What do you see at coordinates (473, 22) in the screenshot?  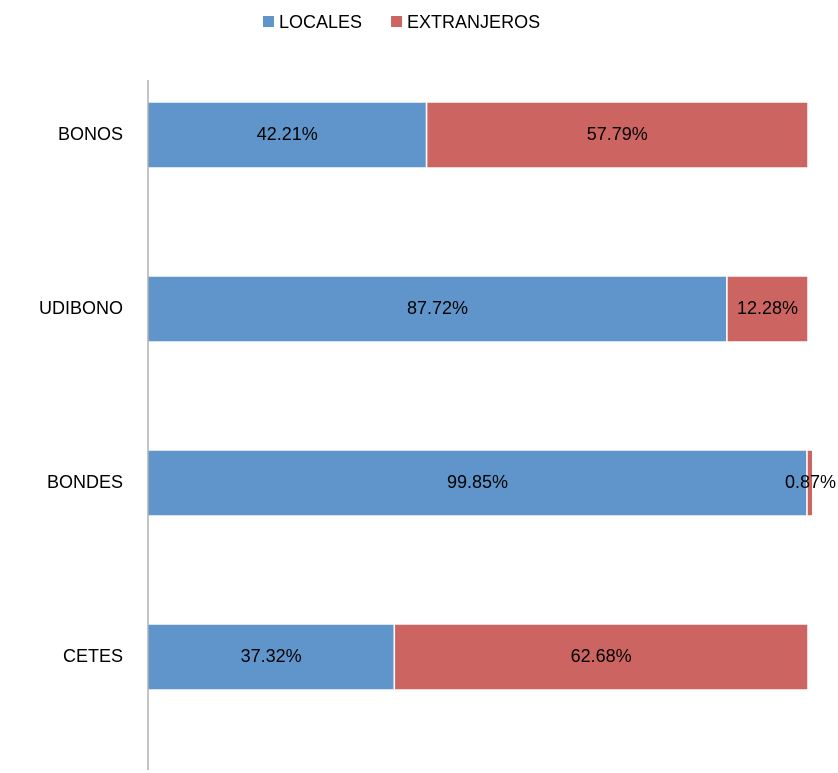 I see `legend-label: EXTRANJEROS` at bounding box center [473, 22].